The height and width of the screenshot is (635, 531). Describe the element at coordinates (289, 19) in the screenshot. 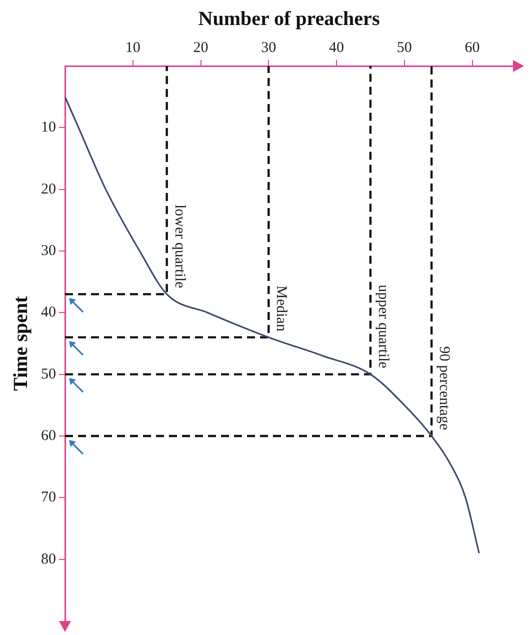

I see `x-axis-title: Number of preachers` at that location.